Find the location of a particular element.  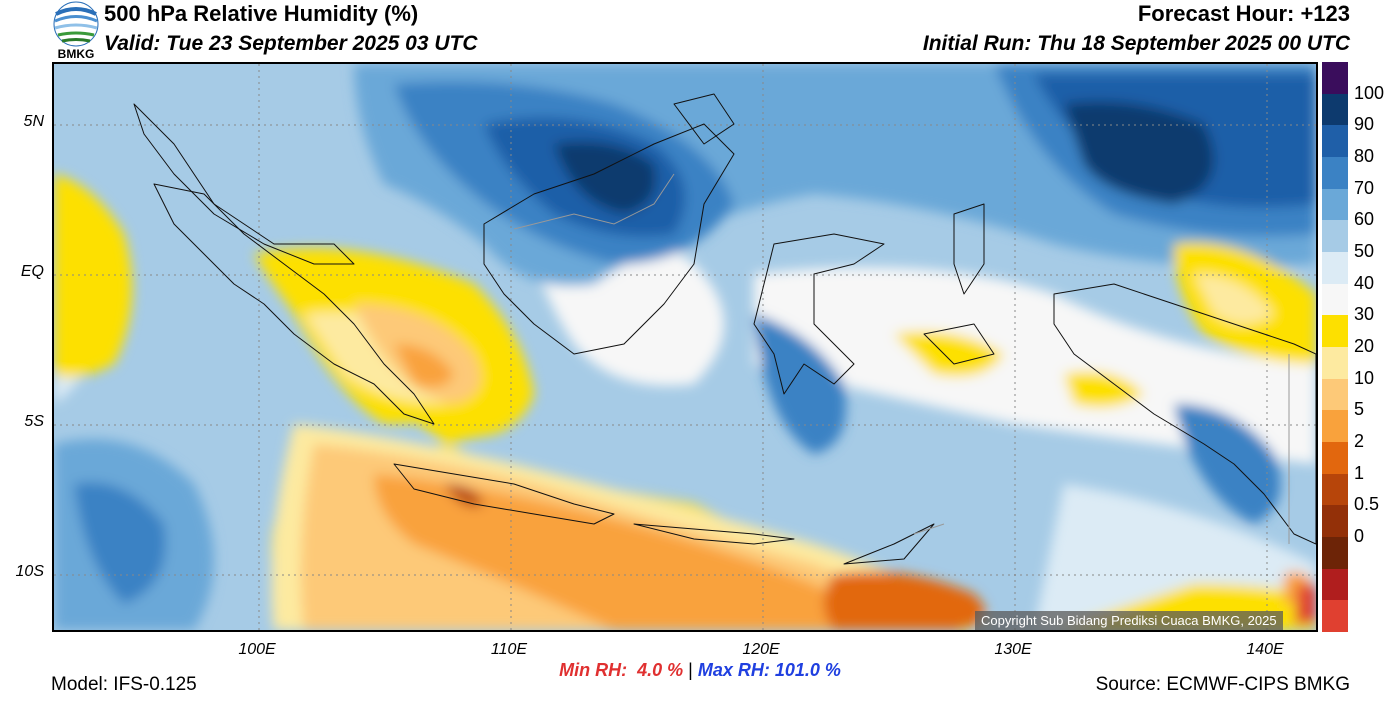

lat-label-eq: EQ is located at coordinates (32, 271).